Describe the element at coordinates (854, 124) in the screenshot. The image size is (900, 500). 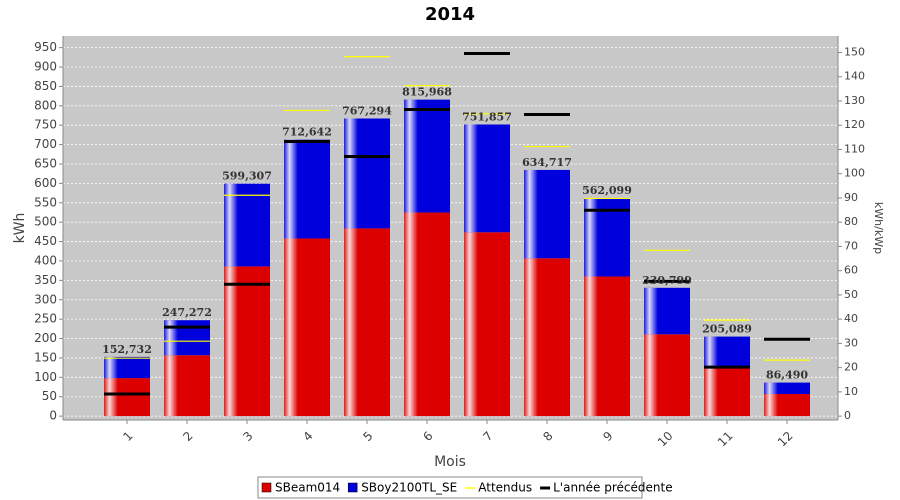
I see `y2-tick-label: 120` at that location.